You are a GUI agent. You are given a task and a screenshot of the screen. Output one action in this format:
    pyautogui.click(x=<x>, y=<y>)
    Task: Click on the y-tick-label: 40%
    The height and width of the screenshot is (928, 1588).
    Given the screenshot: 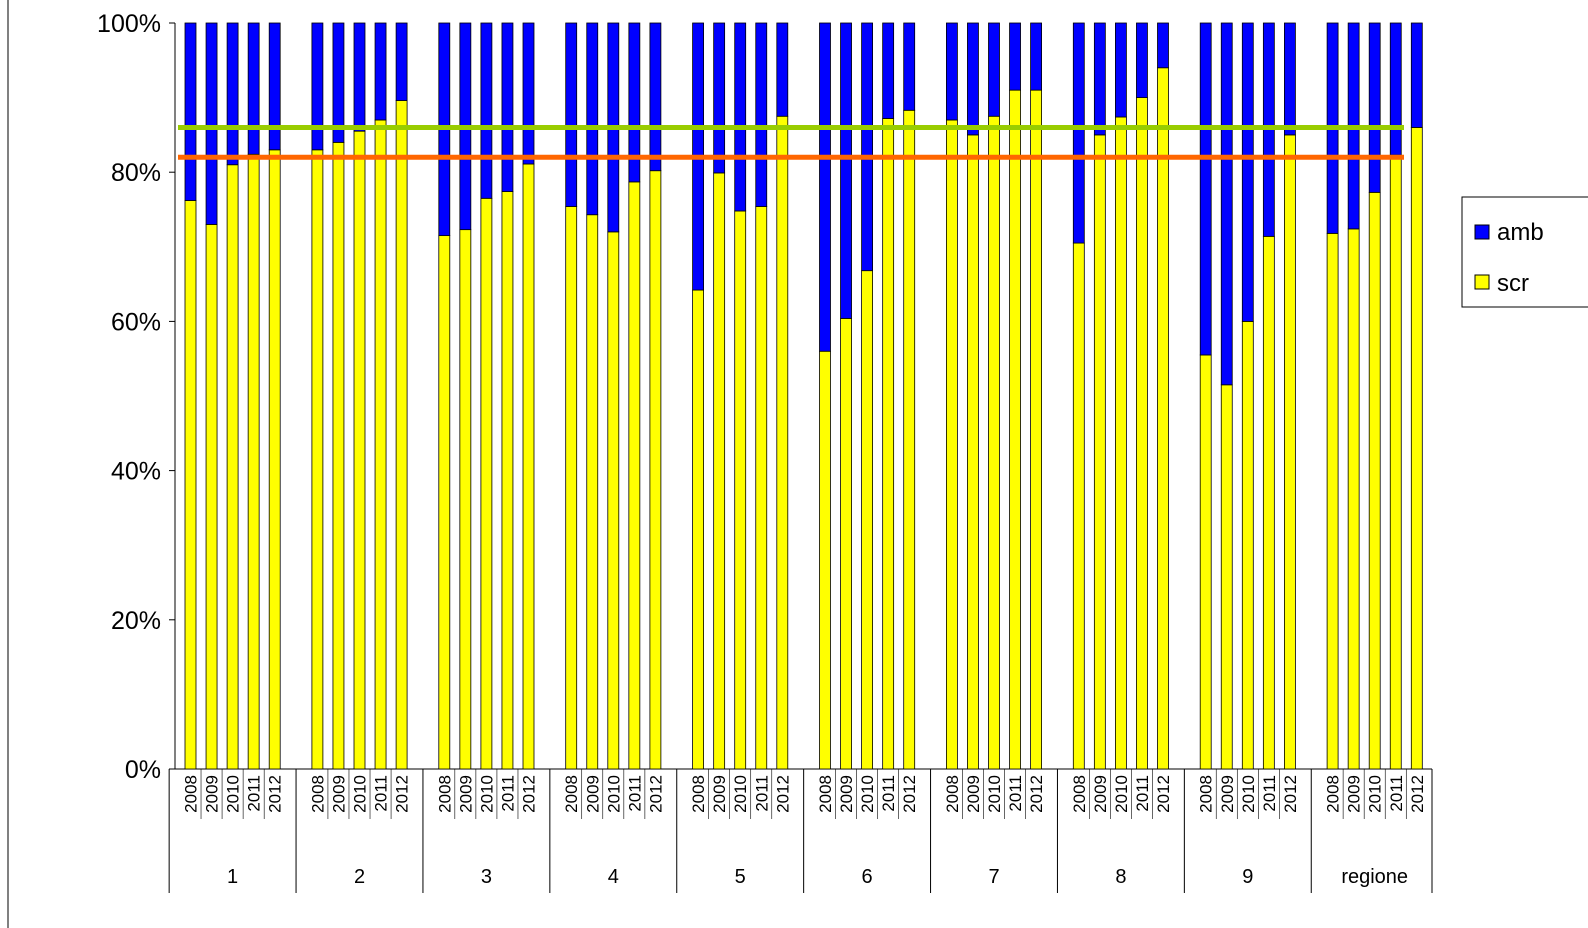 What is the action you would take?
    pyautogui.click(x=136, y=472)
    